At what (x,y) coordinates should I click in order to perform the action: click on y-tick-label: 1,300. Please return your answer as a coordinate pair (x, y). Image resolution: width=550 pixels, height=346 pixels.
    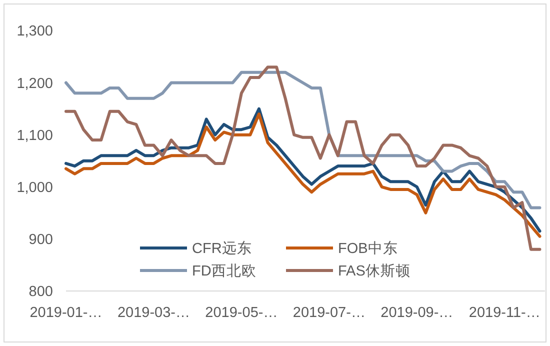
    Looking at the image, I should click on (34, 32).